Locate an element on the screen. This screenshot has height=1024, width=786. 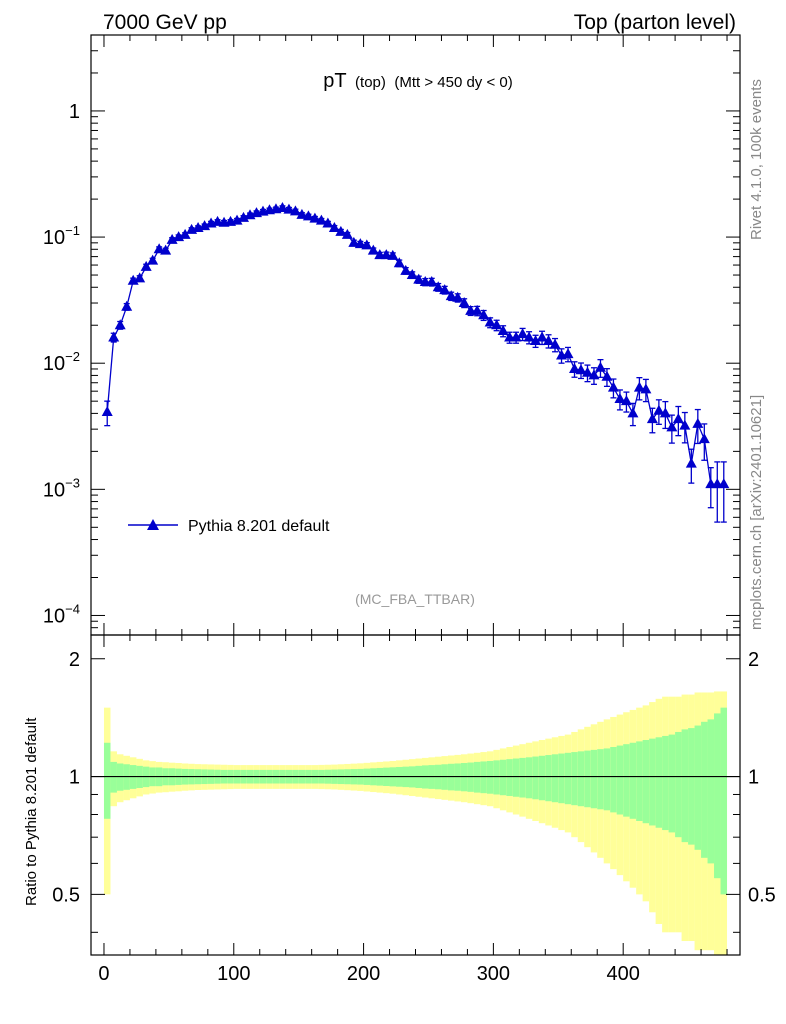
rivet-version-label: Rivet 4.1.0, 100k events is located at coordinates (756, 159).